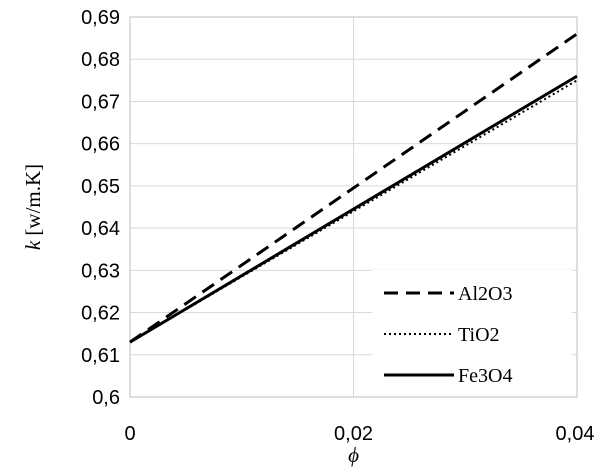  Describe the element at coordinates (353, 455) in the screenshot. I see `x-axis-title: ϕ` at that location.